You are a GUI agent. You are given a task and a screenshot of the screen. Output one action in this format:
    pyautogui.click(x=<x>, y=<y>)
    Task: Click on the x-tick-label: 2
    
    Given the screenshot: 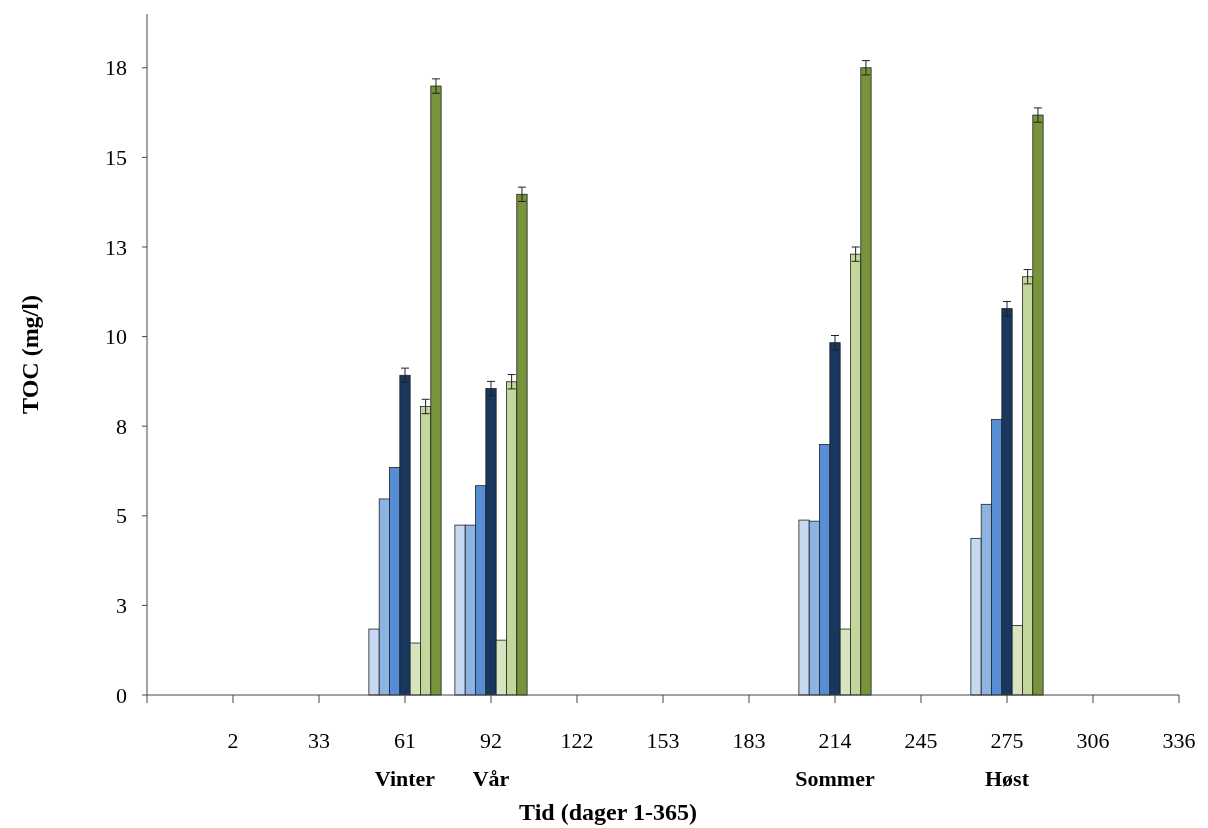 What is the action you would take?
    pyautogui.click(x=233, y=740)
    